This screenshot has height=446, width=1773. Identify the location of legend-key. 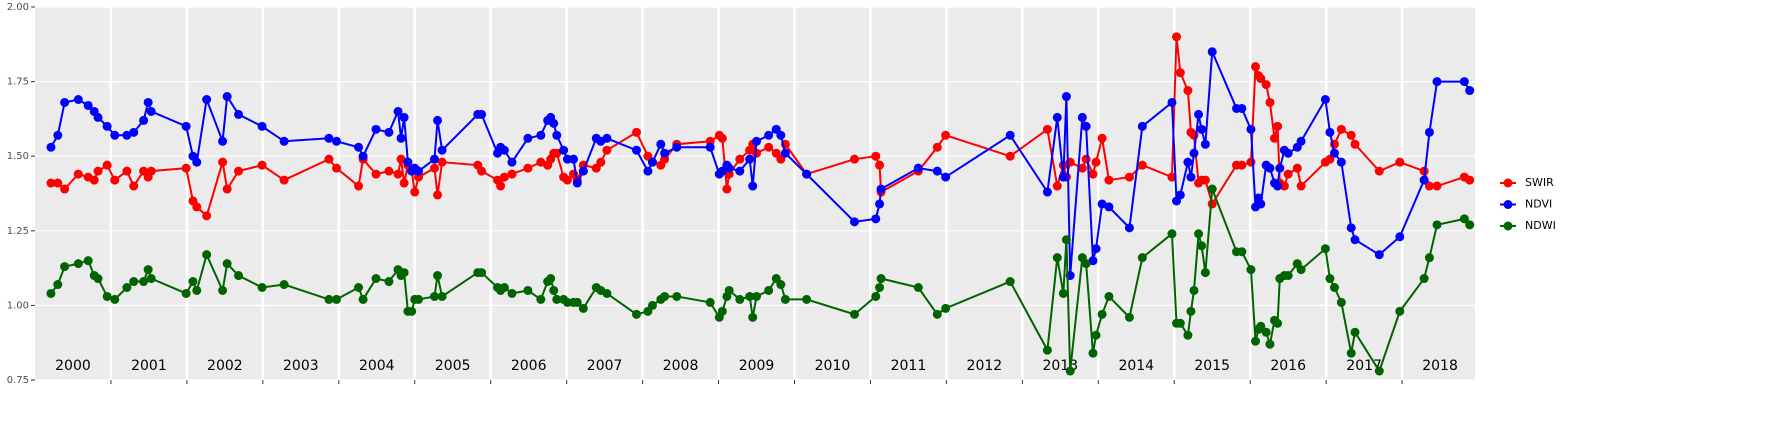
(1508, 204).